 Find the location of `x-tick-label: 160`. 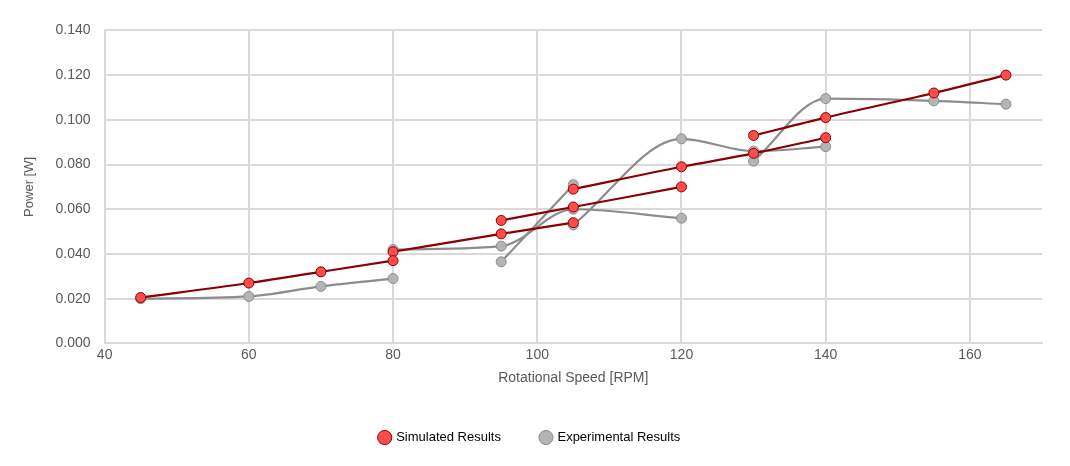

x-tick-label: 160 is located at coordinates (970, 353).